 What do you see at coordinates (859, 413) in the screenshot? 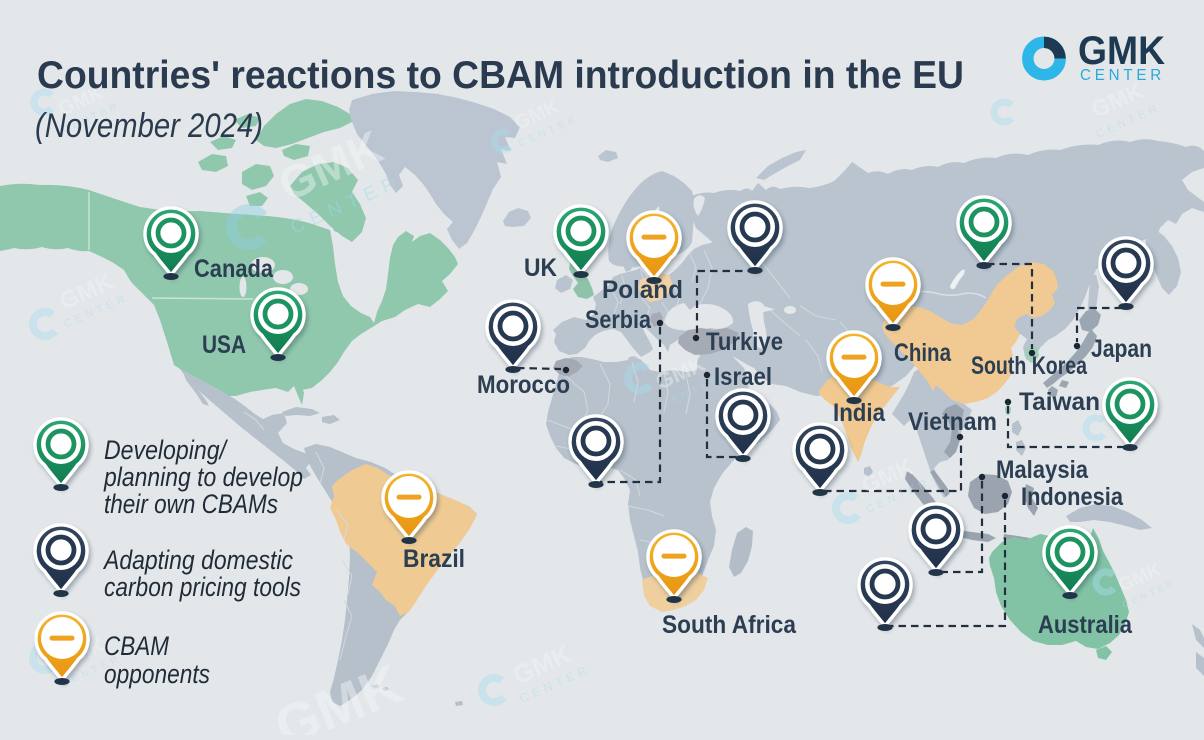
I see `svg-text: India` at bounding box center [859, 413].